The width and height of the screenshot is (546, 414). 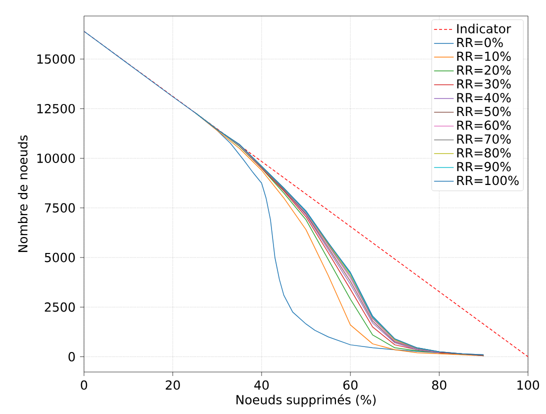 I want to click on legend-label: RR=20%, so click(x=484, y=70).